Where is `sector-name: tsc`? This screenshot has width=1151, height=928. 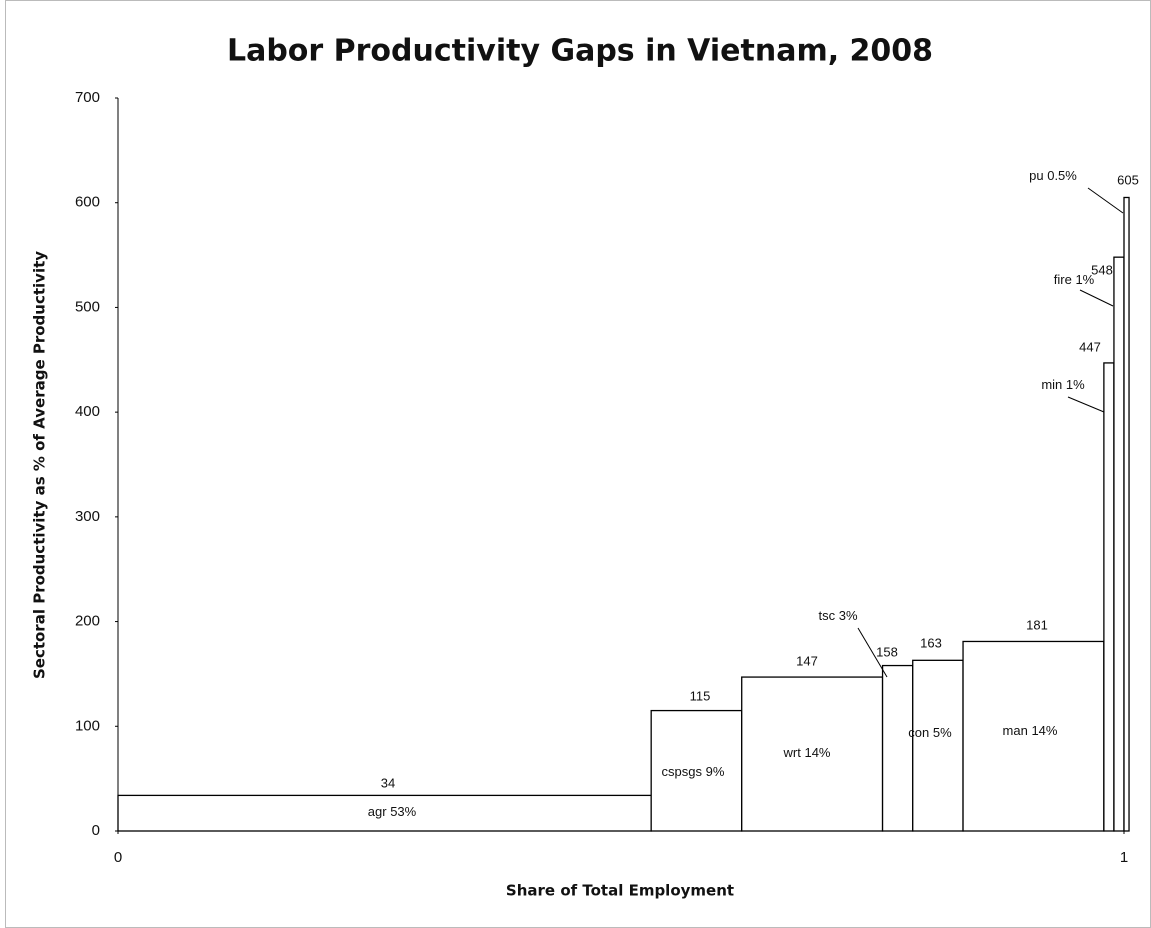
sector-name: tsc is located at coordinates (826, 615).